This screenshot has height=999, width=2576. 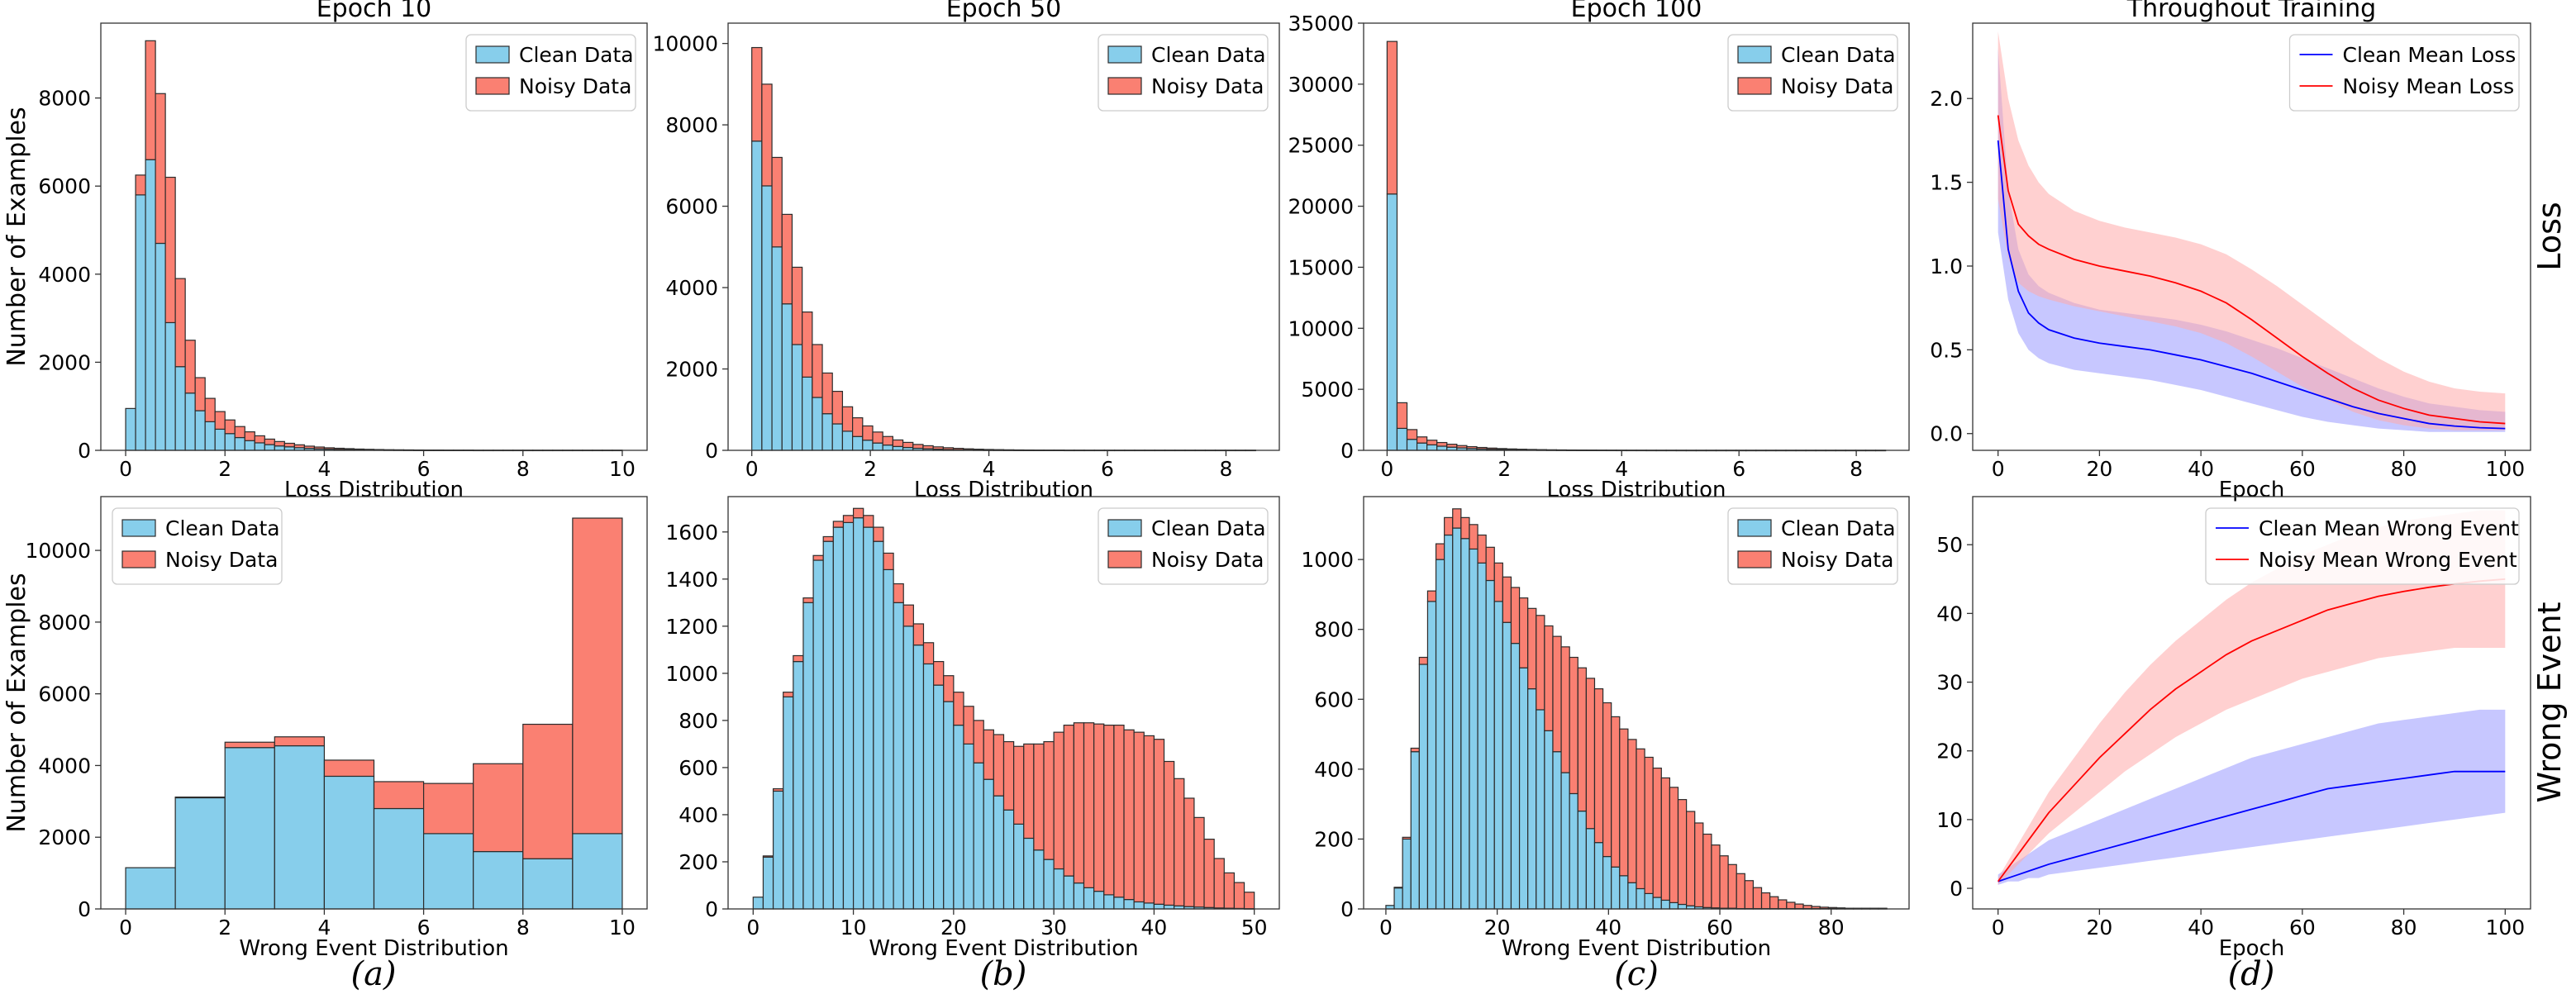 I want to click on legend: Clean Data Noisy Data, so click(x=198, y=546).